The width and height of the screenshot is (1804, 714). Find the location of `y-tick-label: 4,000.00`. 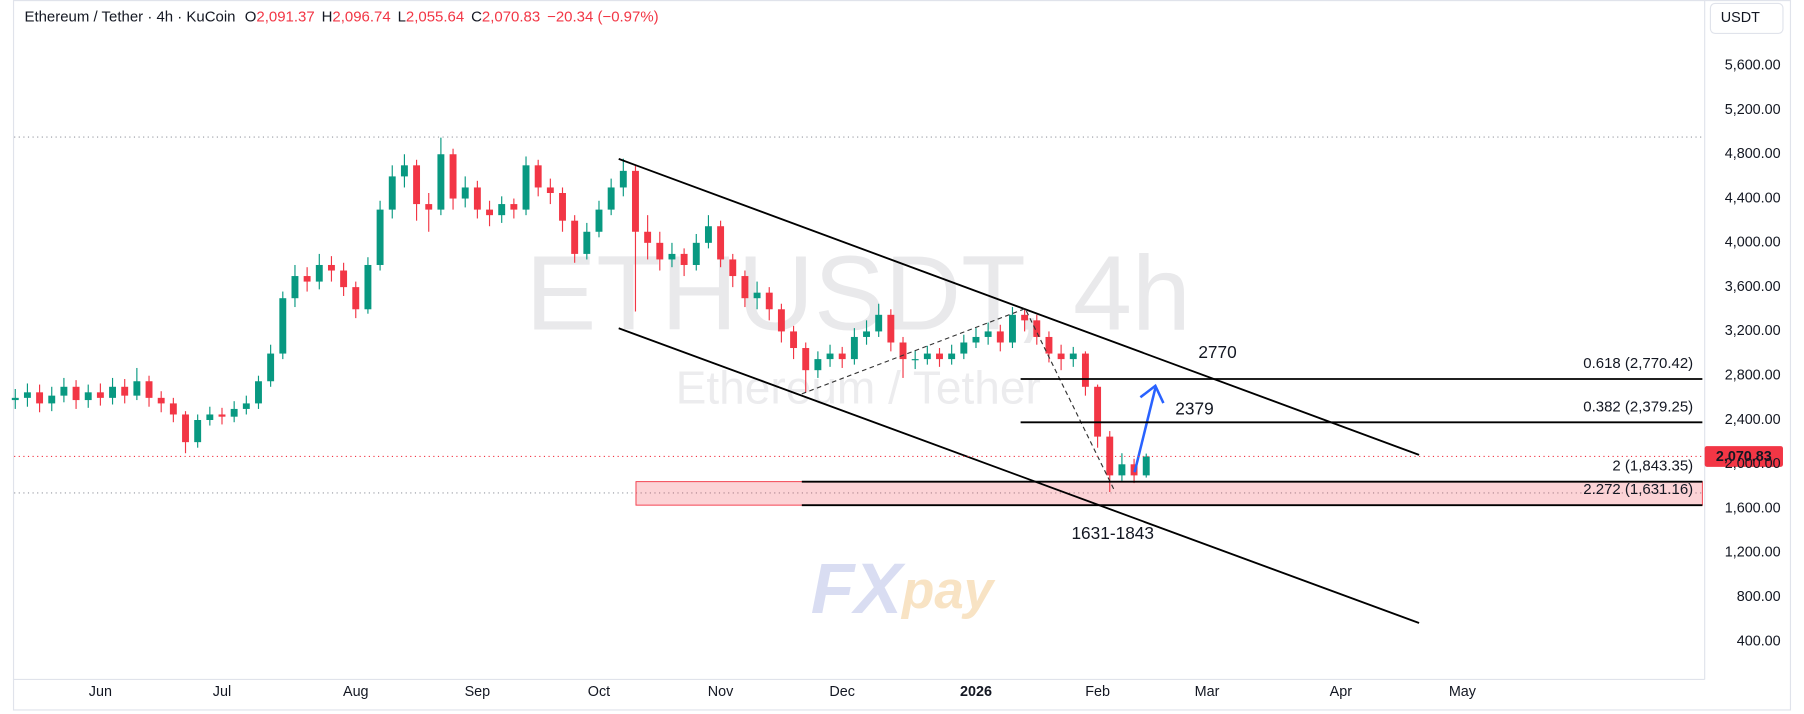

y-tick-label: 4,000.00 is located at coordinates (1753, 243).